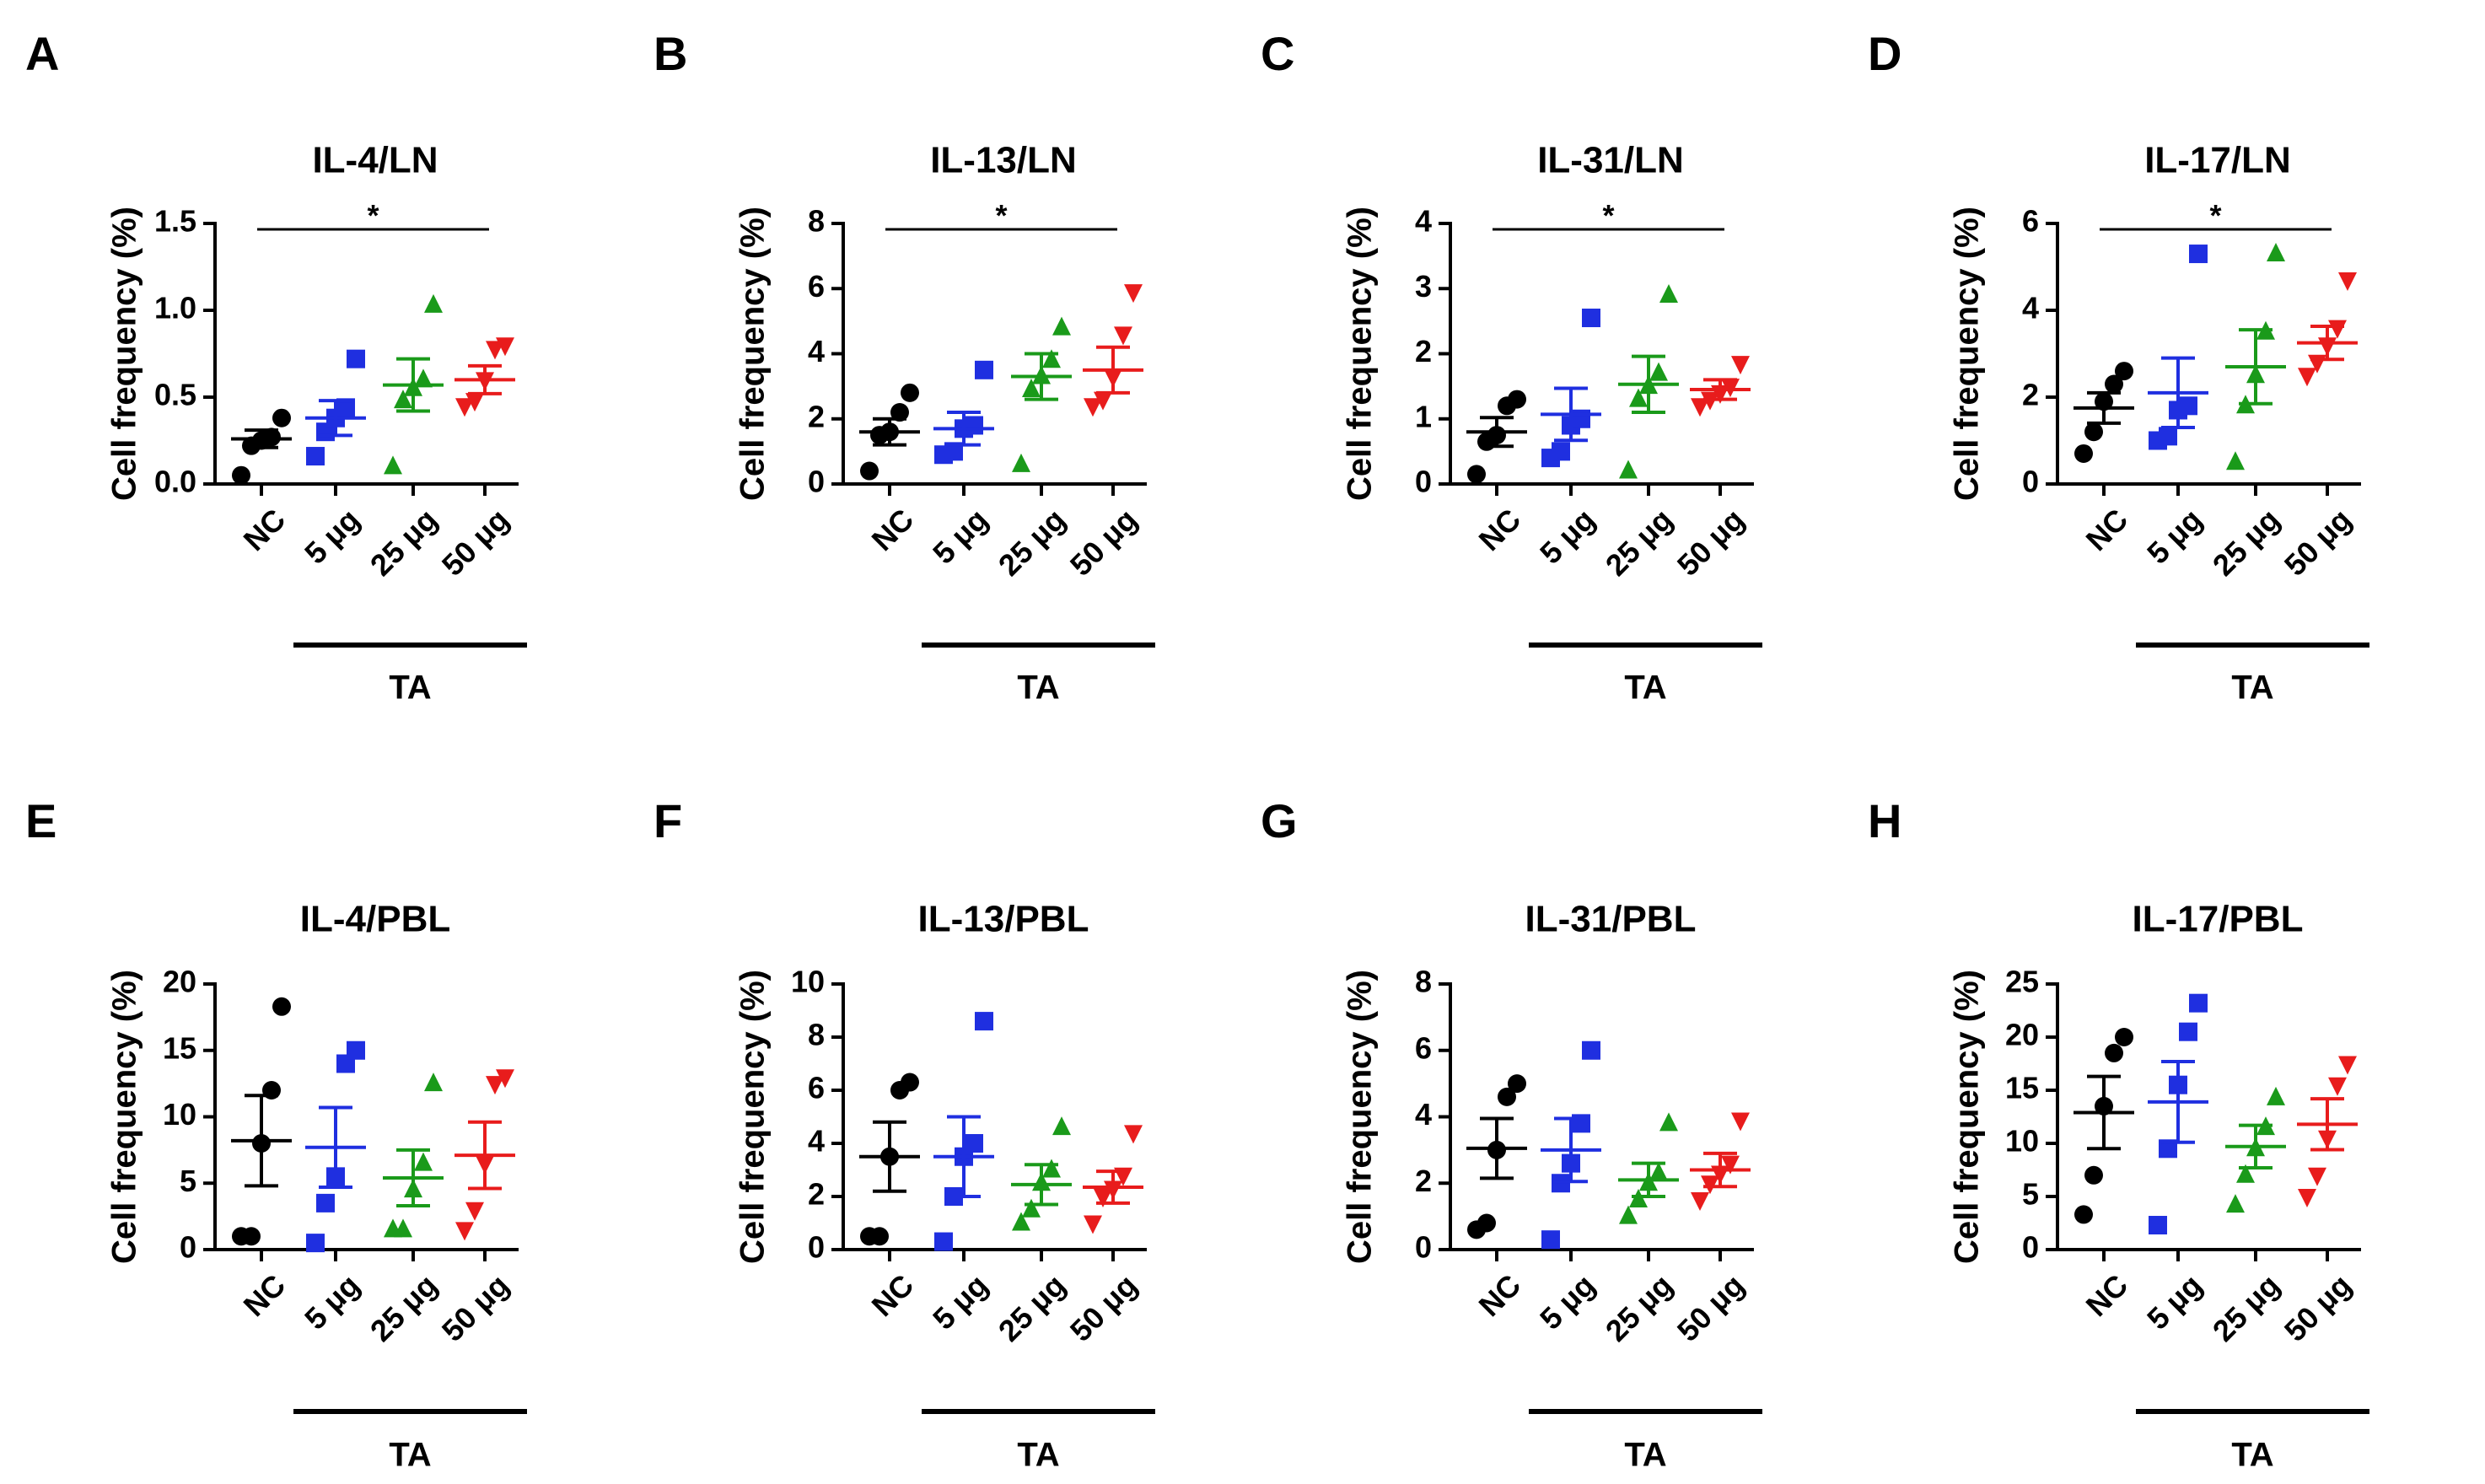  What do you see at coordinates (1611, 919) in the screenshot?
I see `chart-title: IL-31/PBL` at bounding box center [1611, 919].